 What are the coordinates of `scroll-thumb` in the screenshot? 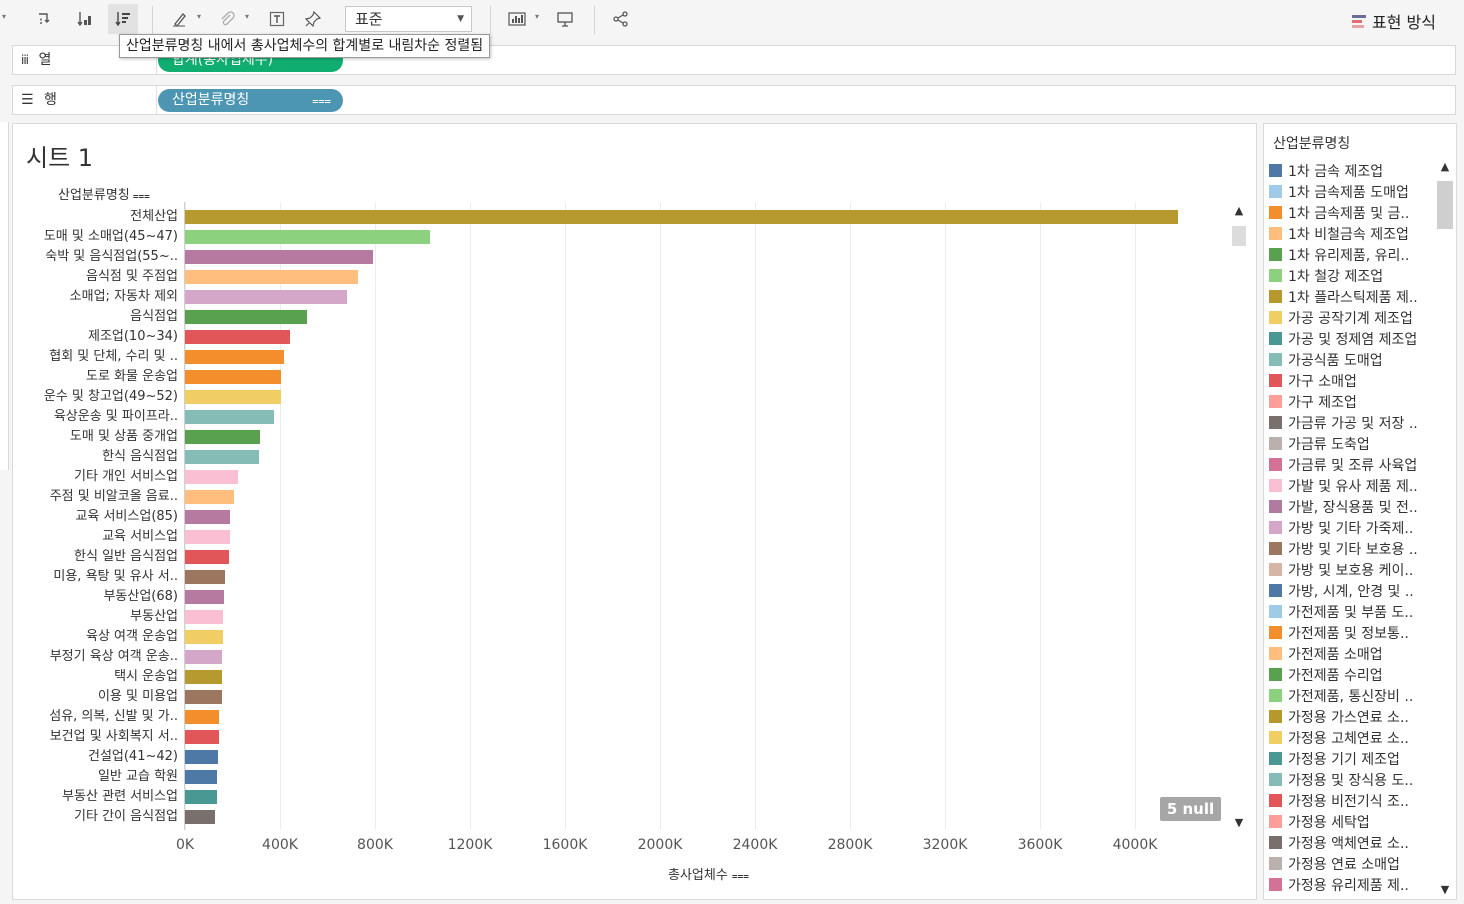 It's located at (1445, 205).